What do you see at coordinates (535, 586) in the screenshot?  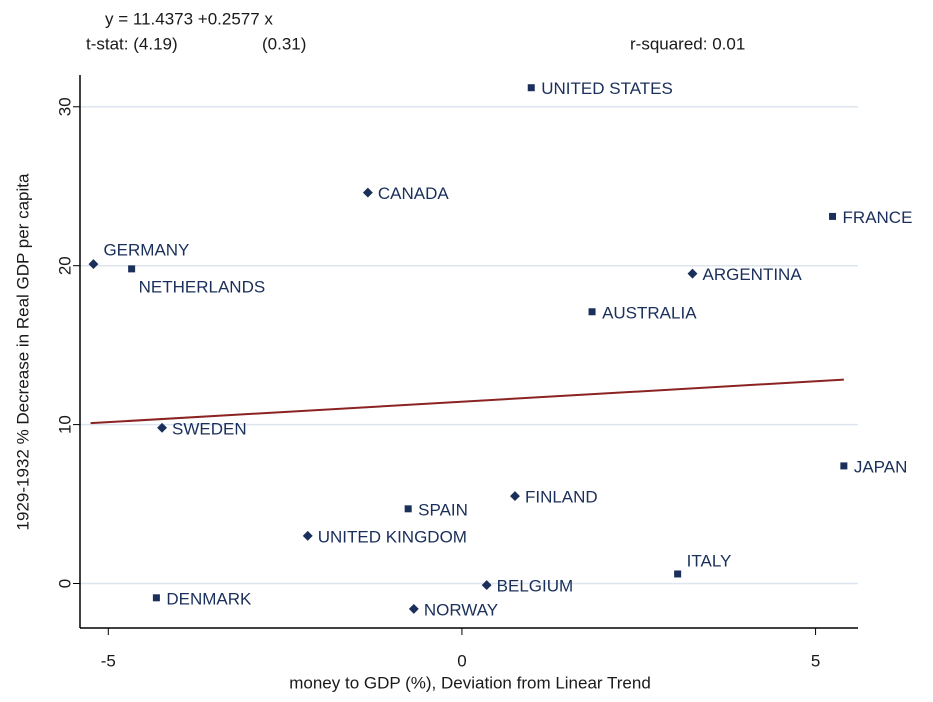 I see `point-label: BELGIUM` at bounding box center [535, 586].